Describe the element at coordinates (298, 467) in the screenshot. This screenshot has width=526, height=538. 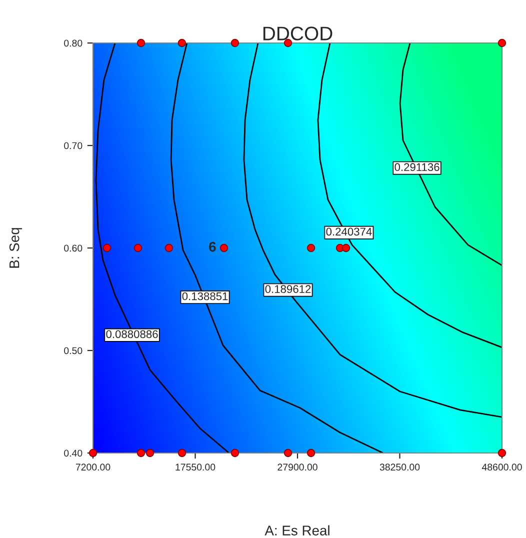
I see `x-tick-label: 27900.00` at that location.